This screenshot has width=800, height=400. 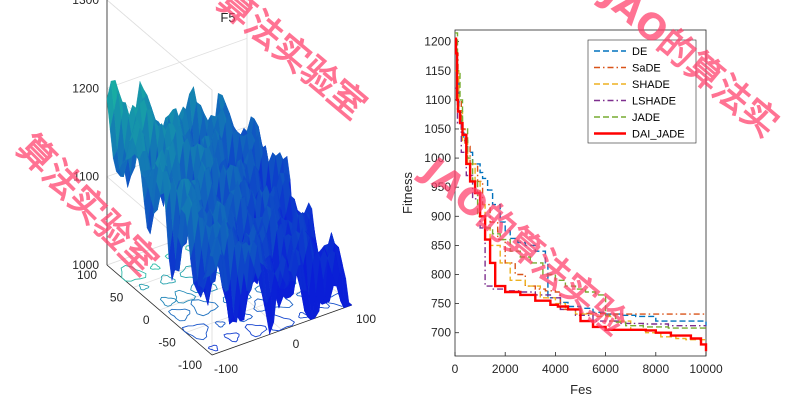 What do you see at coordinates (654, 102) in the screenshot?
I see `legend-label: LSHADE` at bounding box center [654, 102].